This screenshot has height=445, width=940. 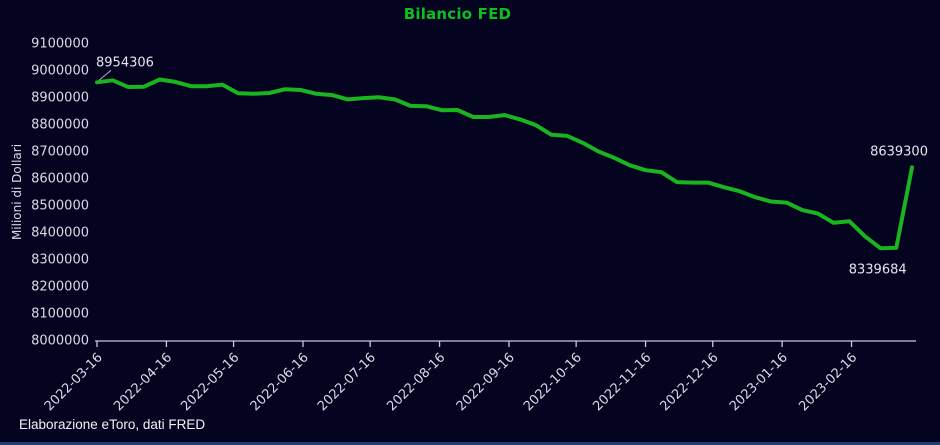 What do you see at coordinates (60, 260) in the screenshot?
I see `y-tick-label: 8300000` at bounding box center [60, 260].